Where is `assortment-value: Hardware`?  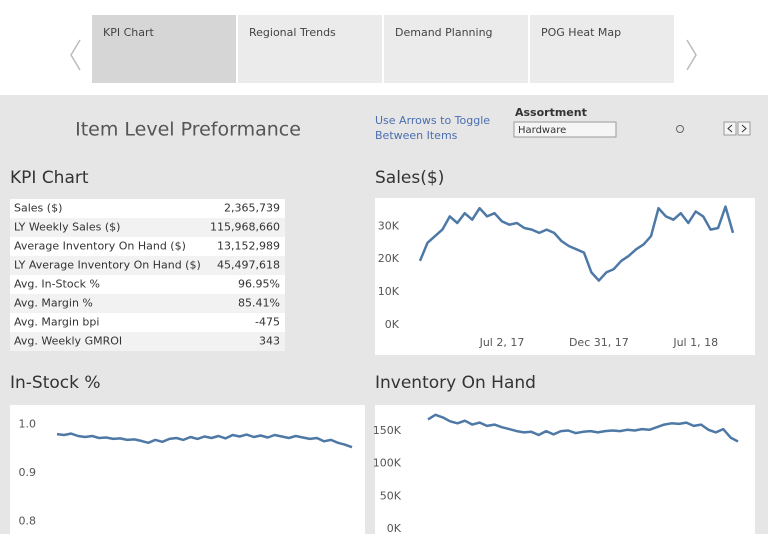 assortment-value: Hardware is located at coordinates (542, 130).